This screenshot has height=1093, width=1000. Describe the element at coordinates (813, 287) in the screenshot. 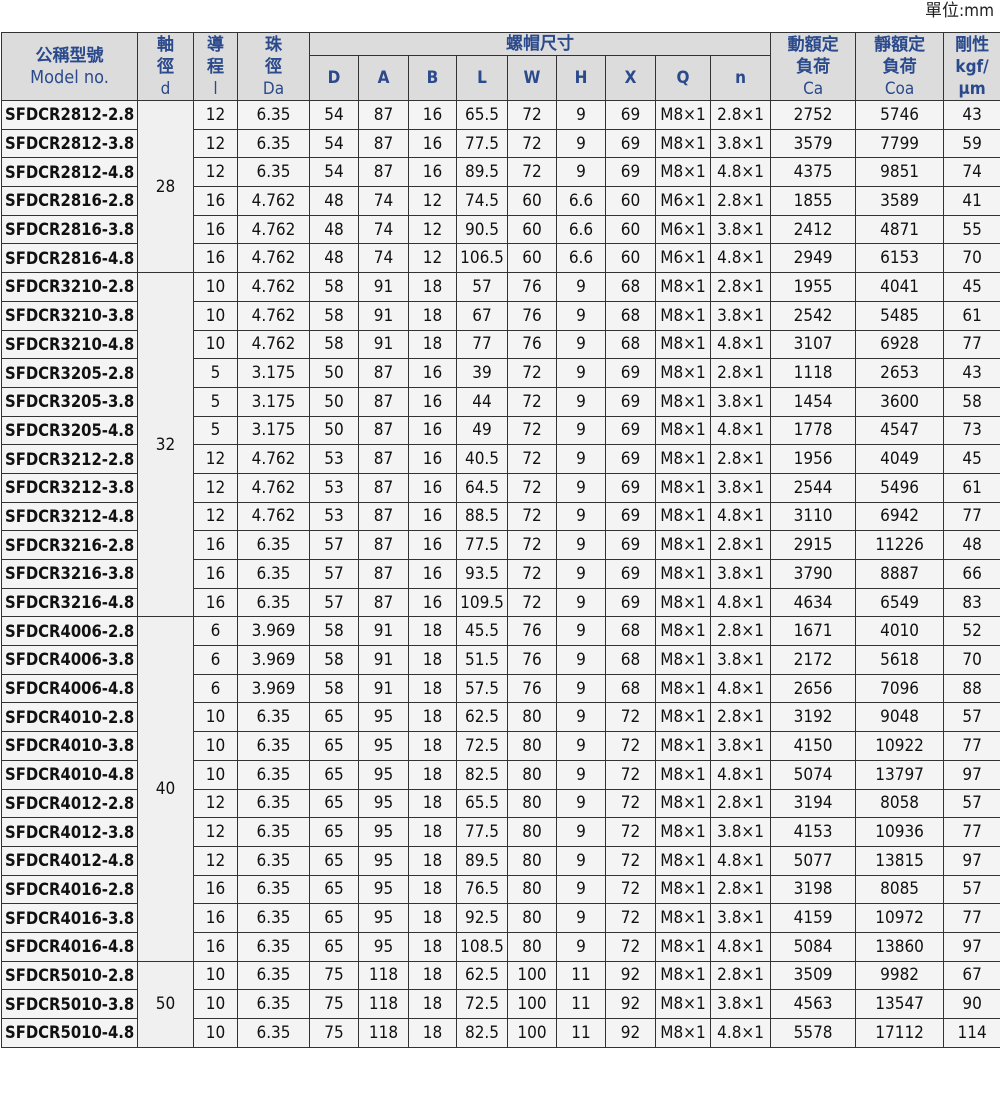

I see `cell: 1955` at that location.